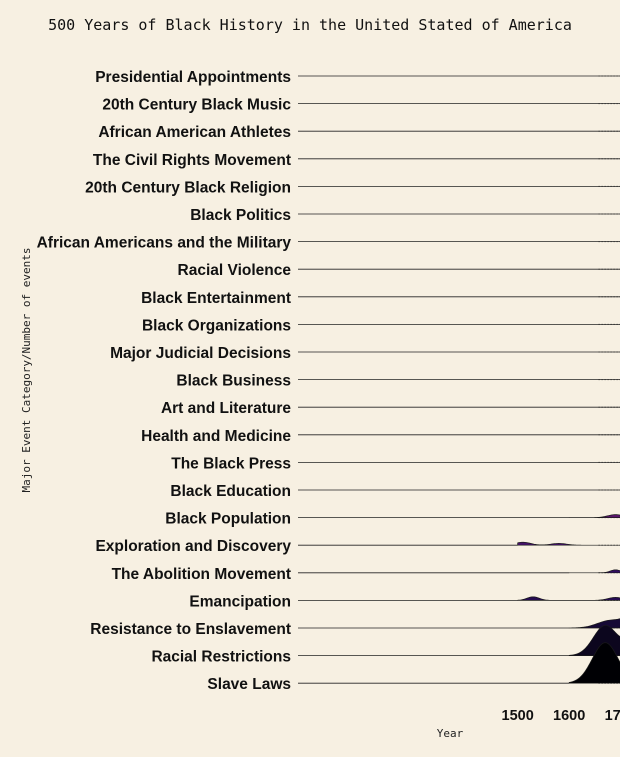  I want to click on ridge-black-organizations: Black Organizations, so click(381, 325).